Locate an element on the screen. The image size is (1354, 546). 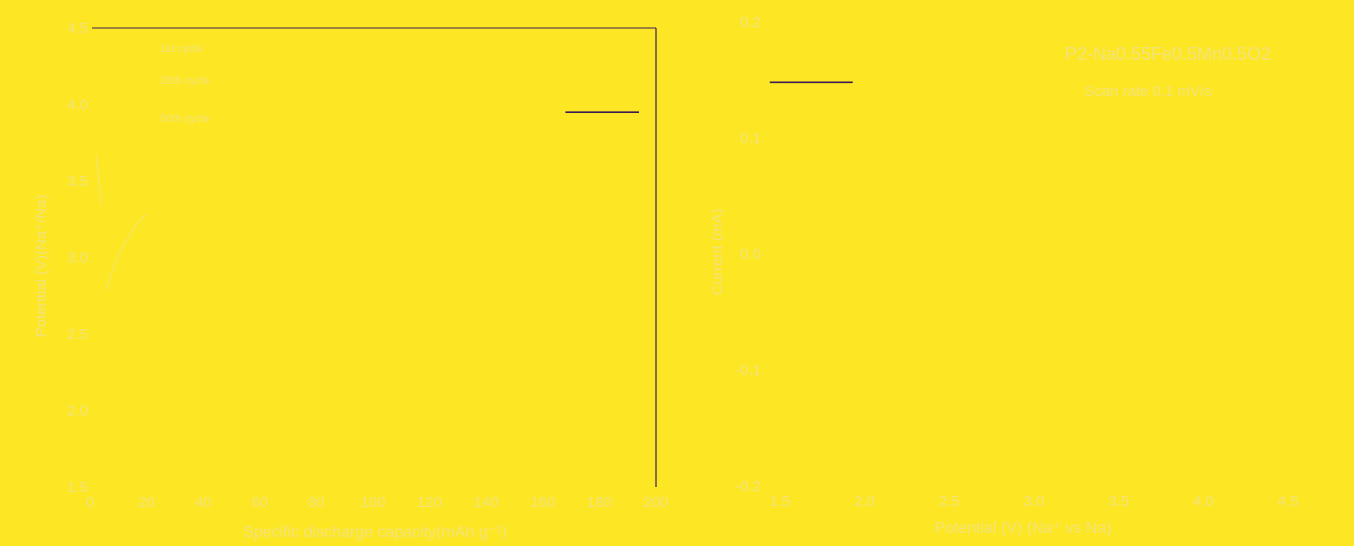
right-y-tick-label: -0.2 is located at coordinates (748, 486).